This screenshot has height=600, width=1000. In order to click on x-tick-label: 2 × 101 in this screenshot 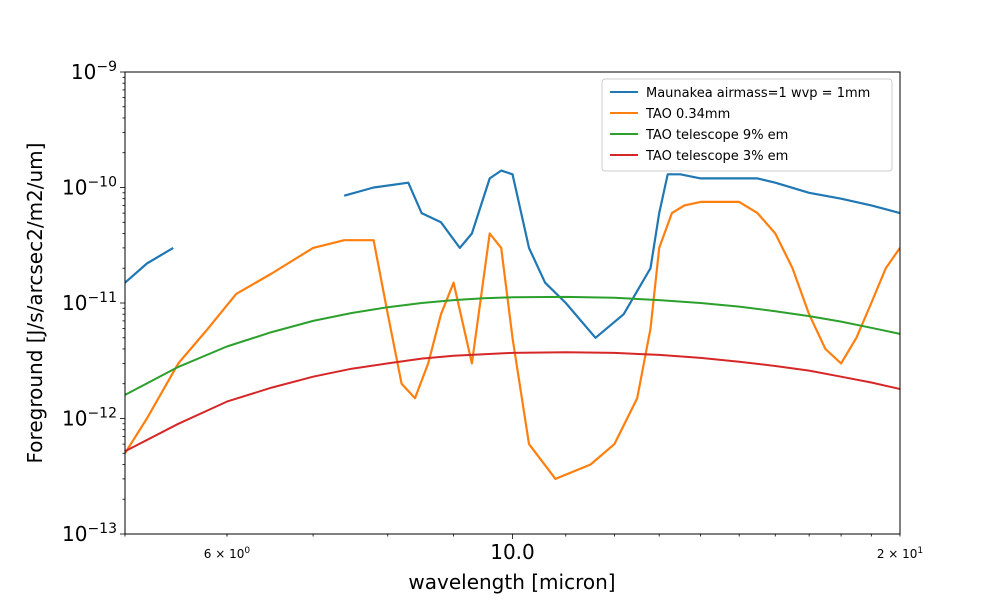, I will do `click(900, 553)`.